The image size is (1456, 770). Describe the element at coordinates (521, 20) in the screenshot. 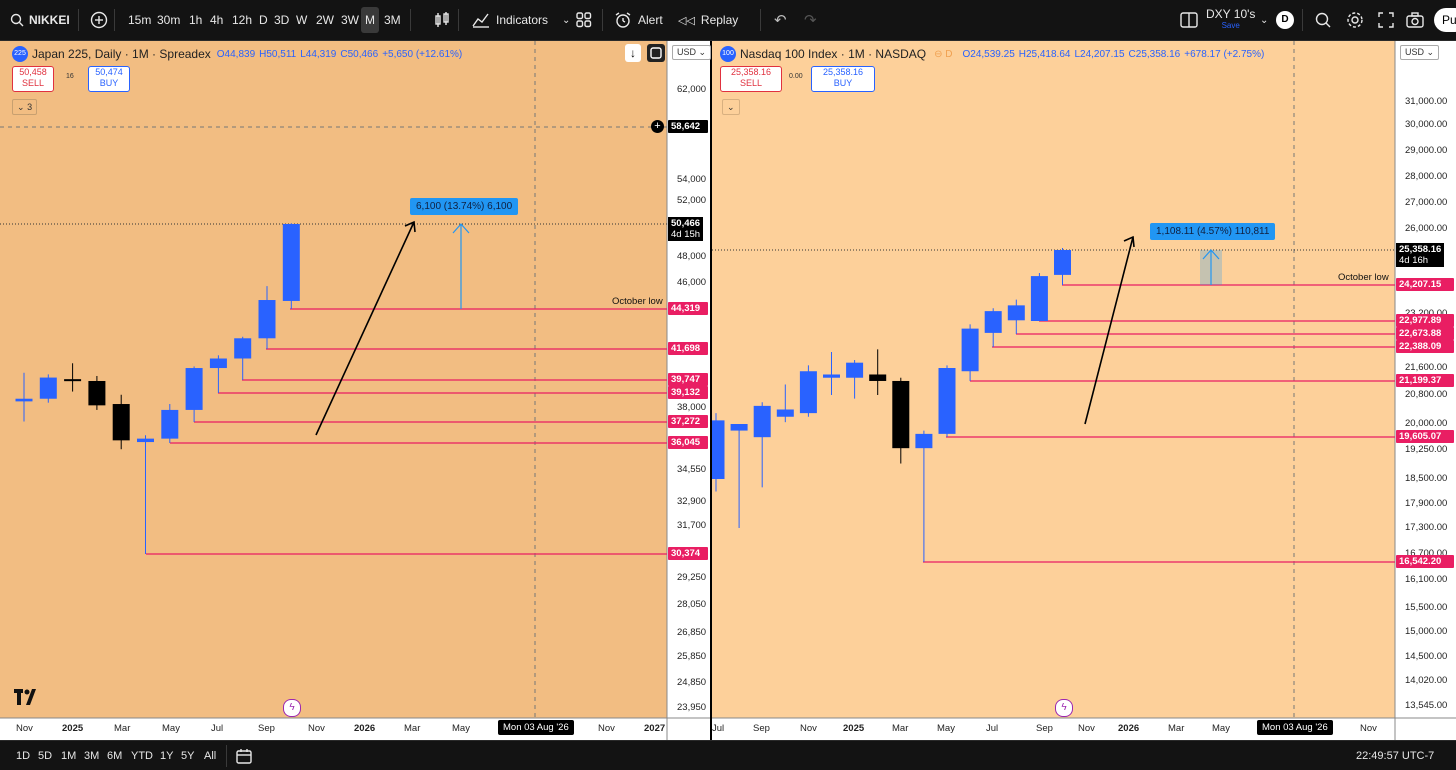

I see `indicators-button: Indicators ⌄` at that location.